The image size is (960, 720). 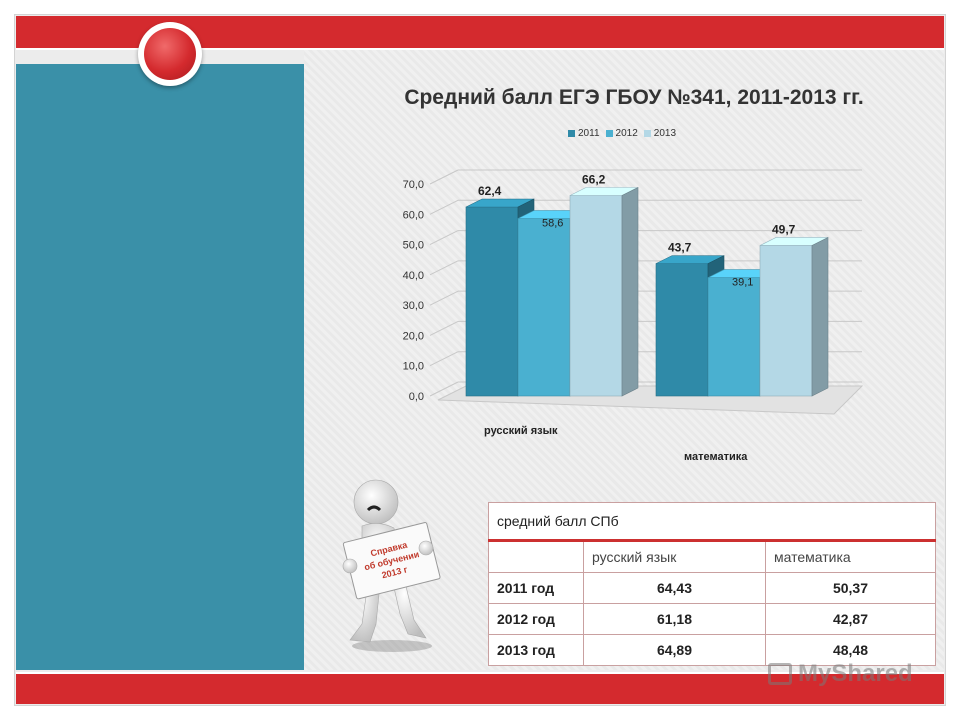 I want to click on table-row: 2013 год 64,89 48,48, so click(x=712, y=650).